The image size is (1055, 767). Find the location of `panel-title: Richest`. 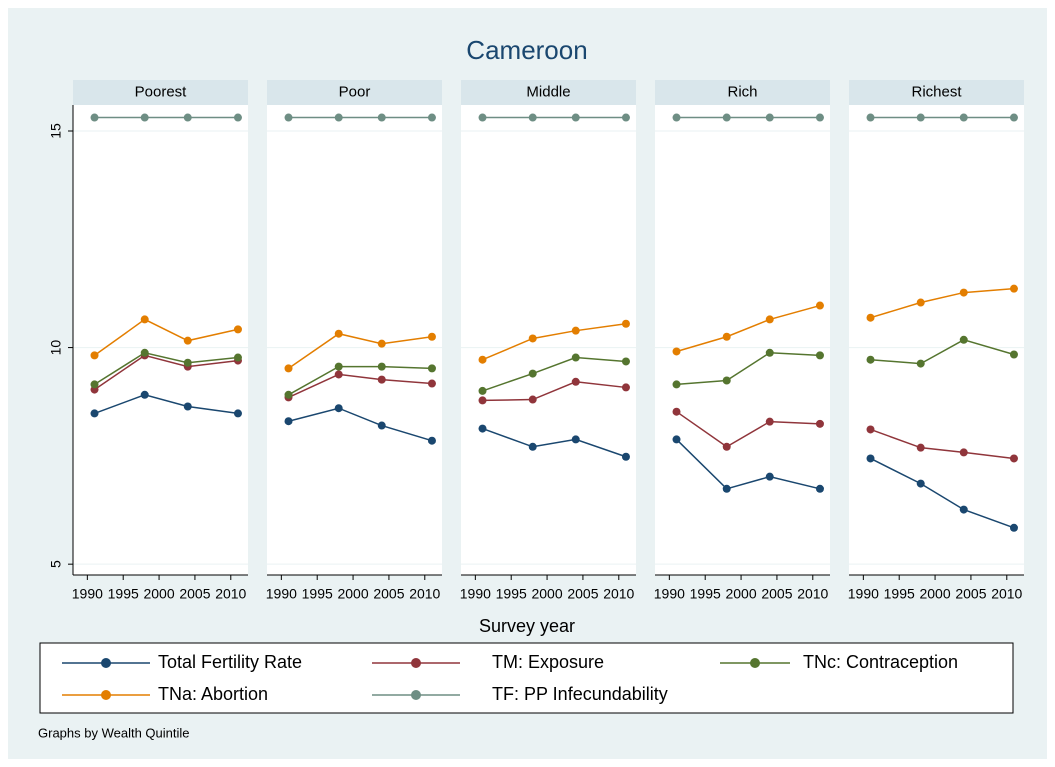

panel-title: Richest is located at coordinates (936, 91).